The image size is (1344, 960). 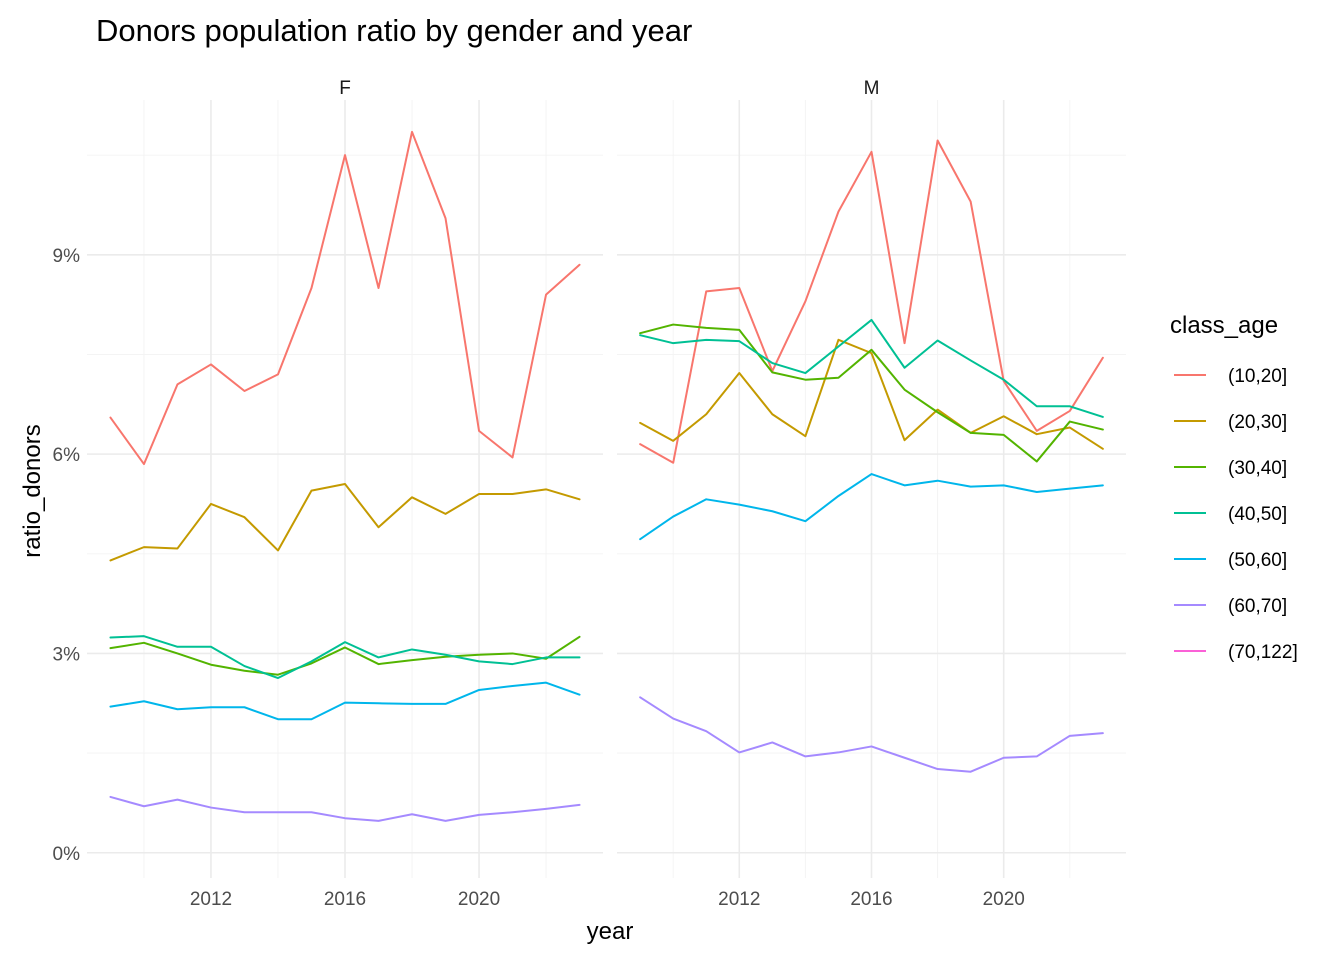 What do you see at coordinates (67, 555) in the screenshot?
I see `y-axis-tick-labels: 0% 3% 6% 9%` at bounding box center [67, 555].